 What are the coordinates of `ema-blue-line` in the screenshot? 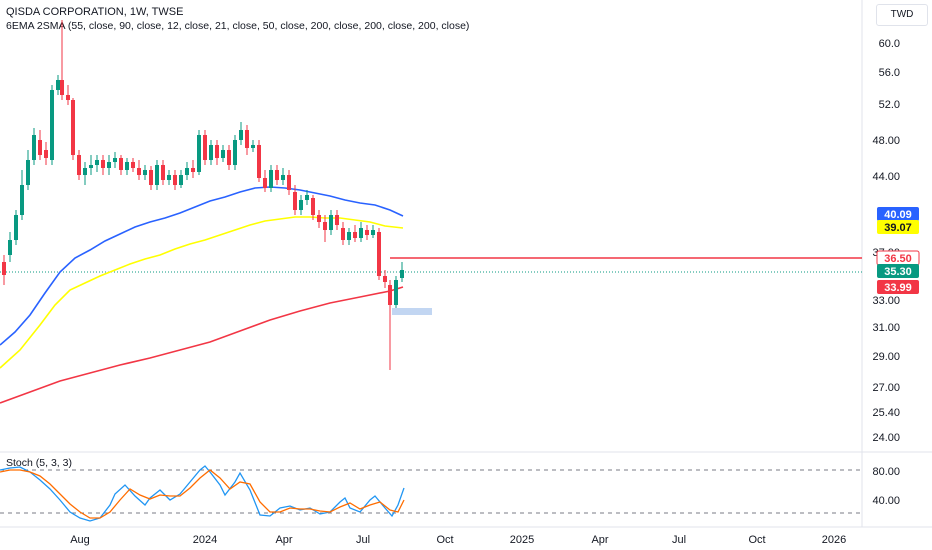 It's located at (202, 266).